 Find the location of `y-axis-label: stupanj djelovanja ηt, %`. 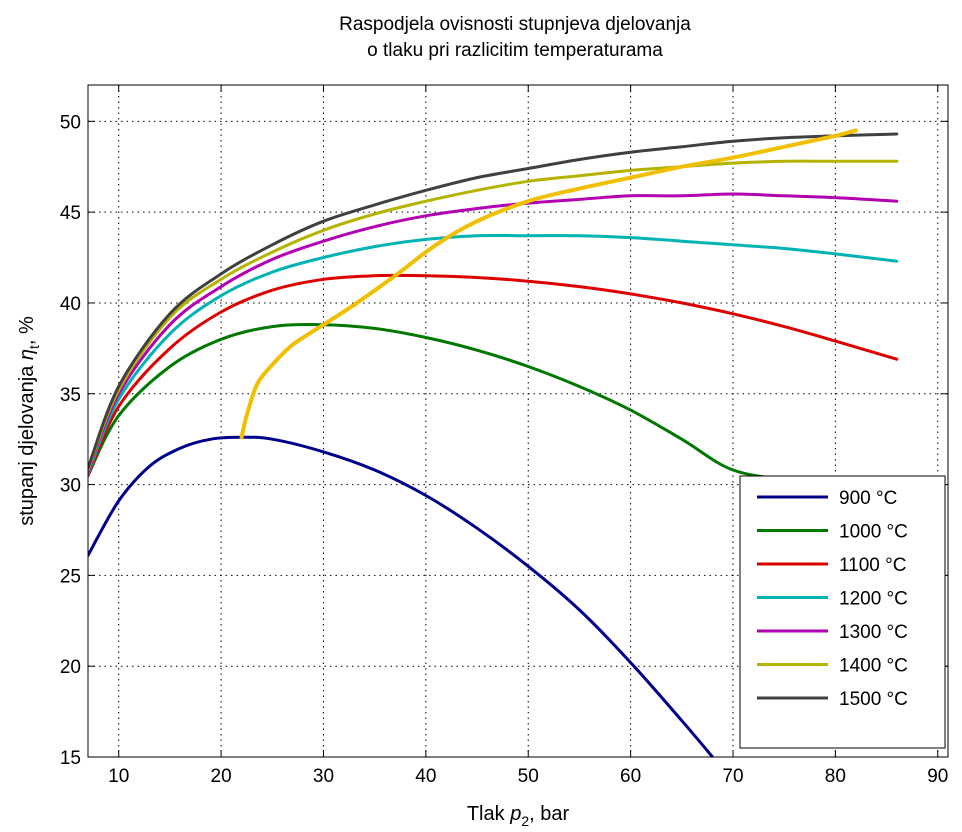

y-axis-label: stupanj djelovanja ηt, % is located at coordinates (29, 421).